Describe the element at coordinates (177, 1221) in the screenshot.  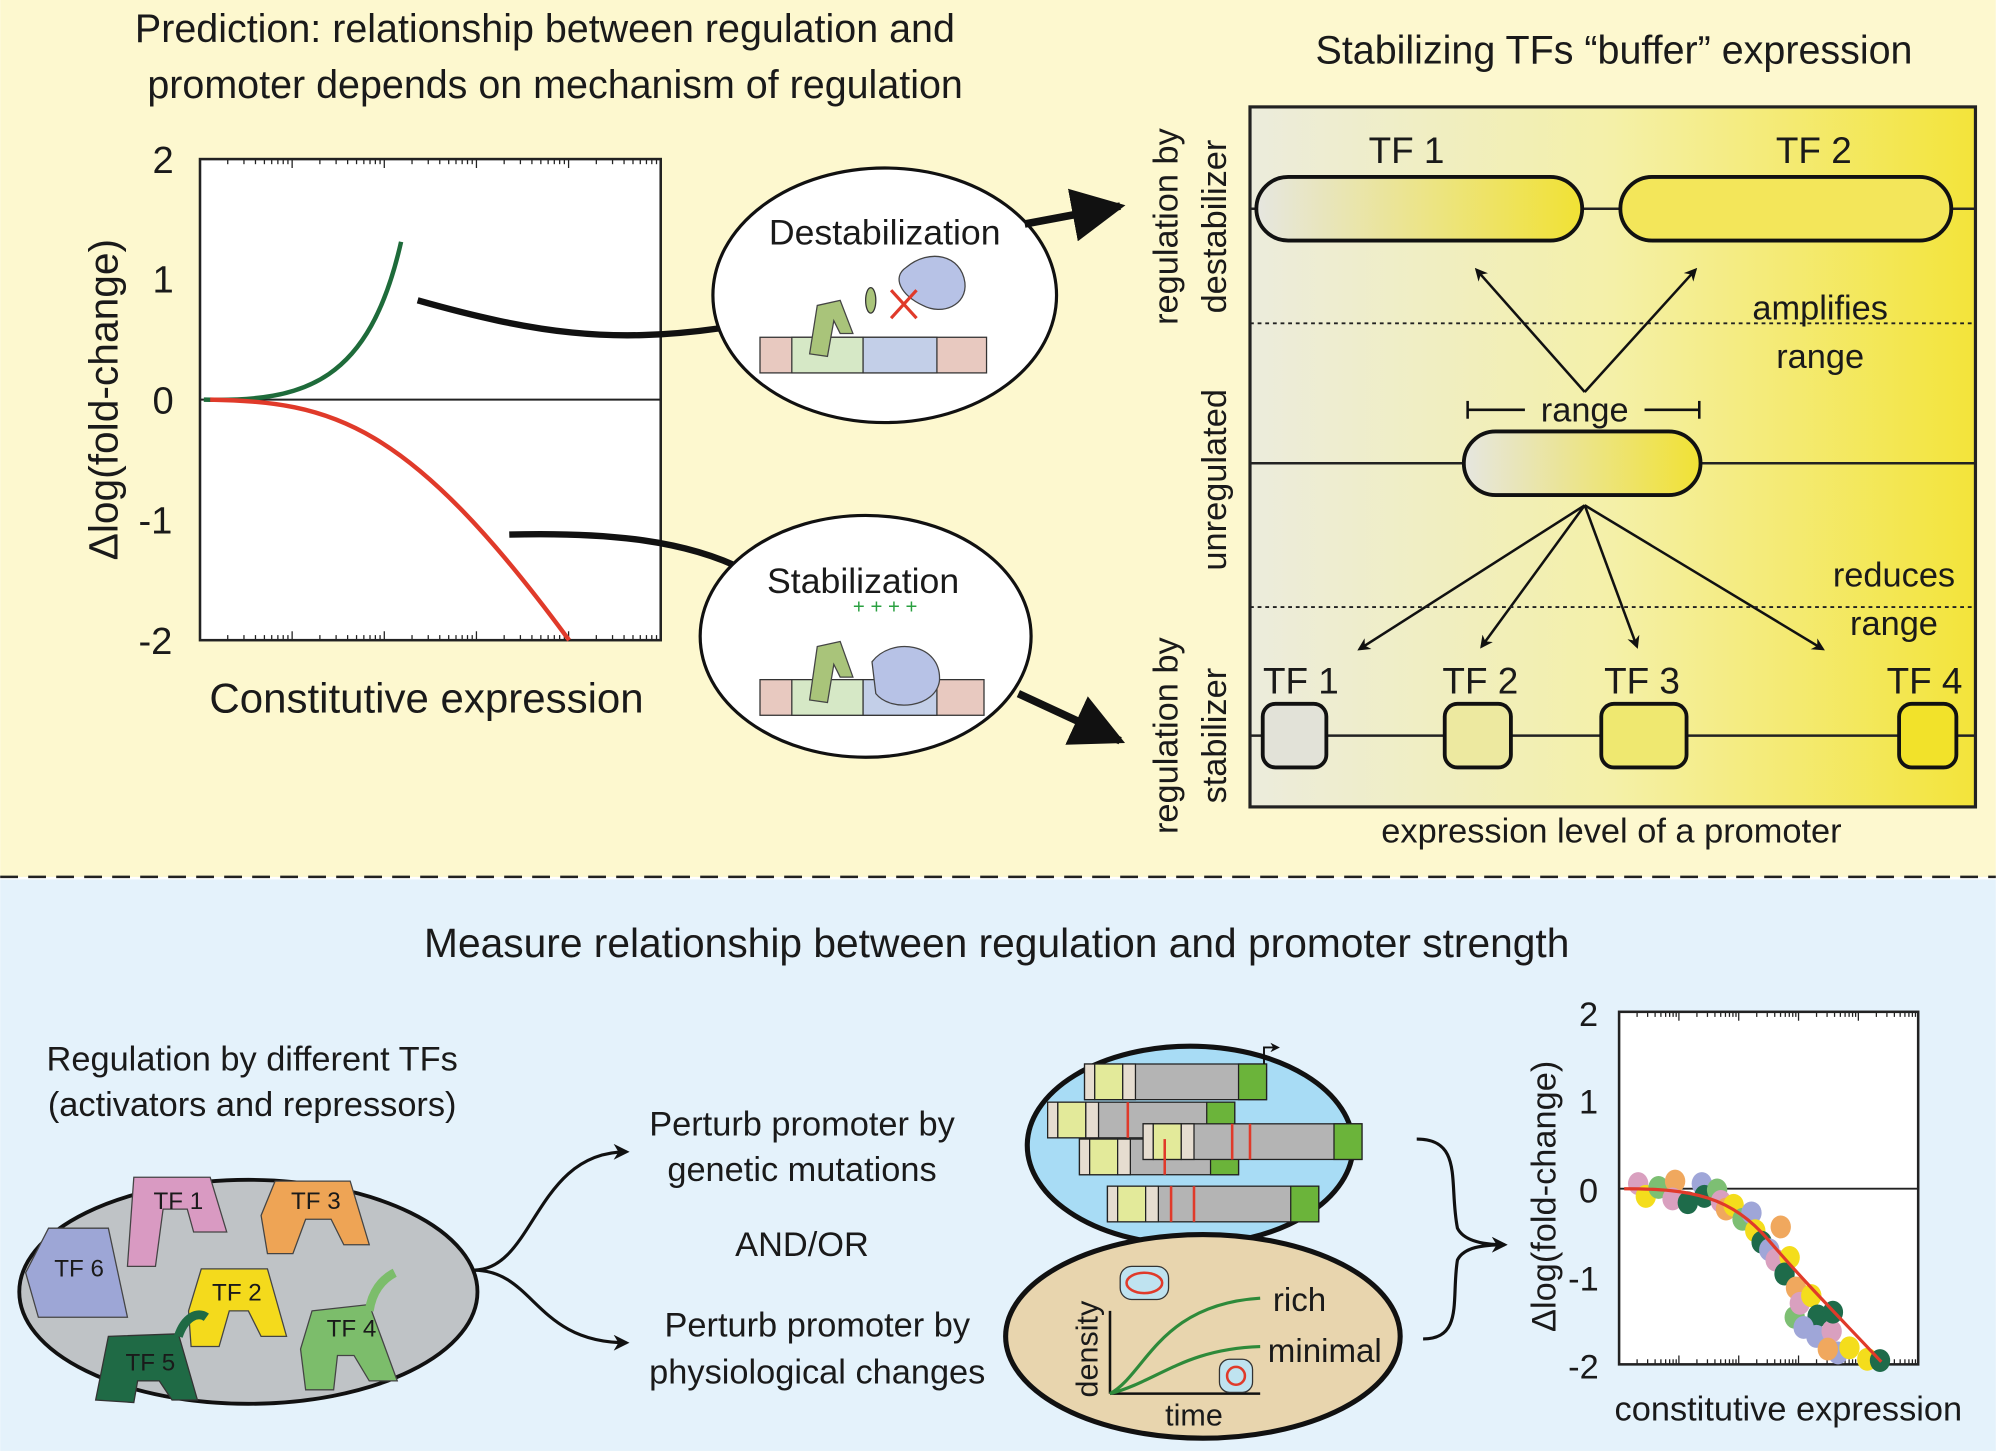
I see `tf1-shape` at that location.